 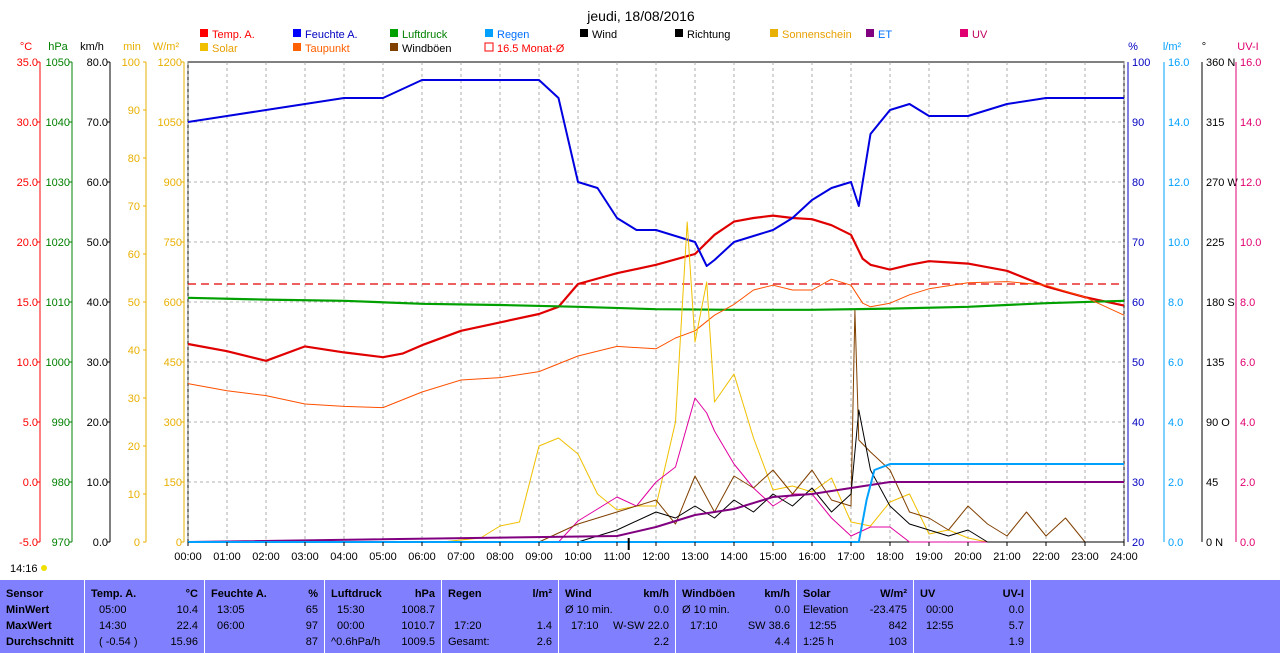 I want to click on stats-solar-max: 842, so click(x=897, y=626).